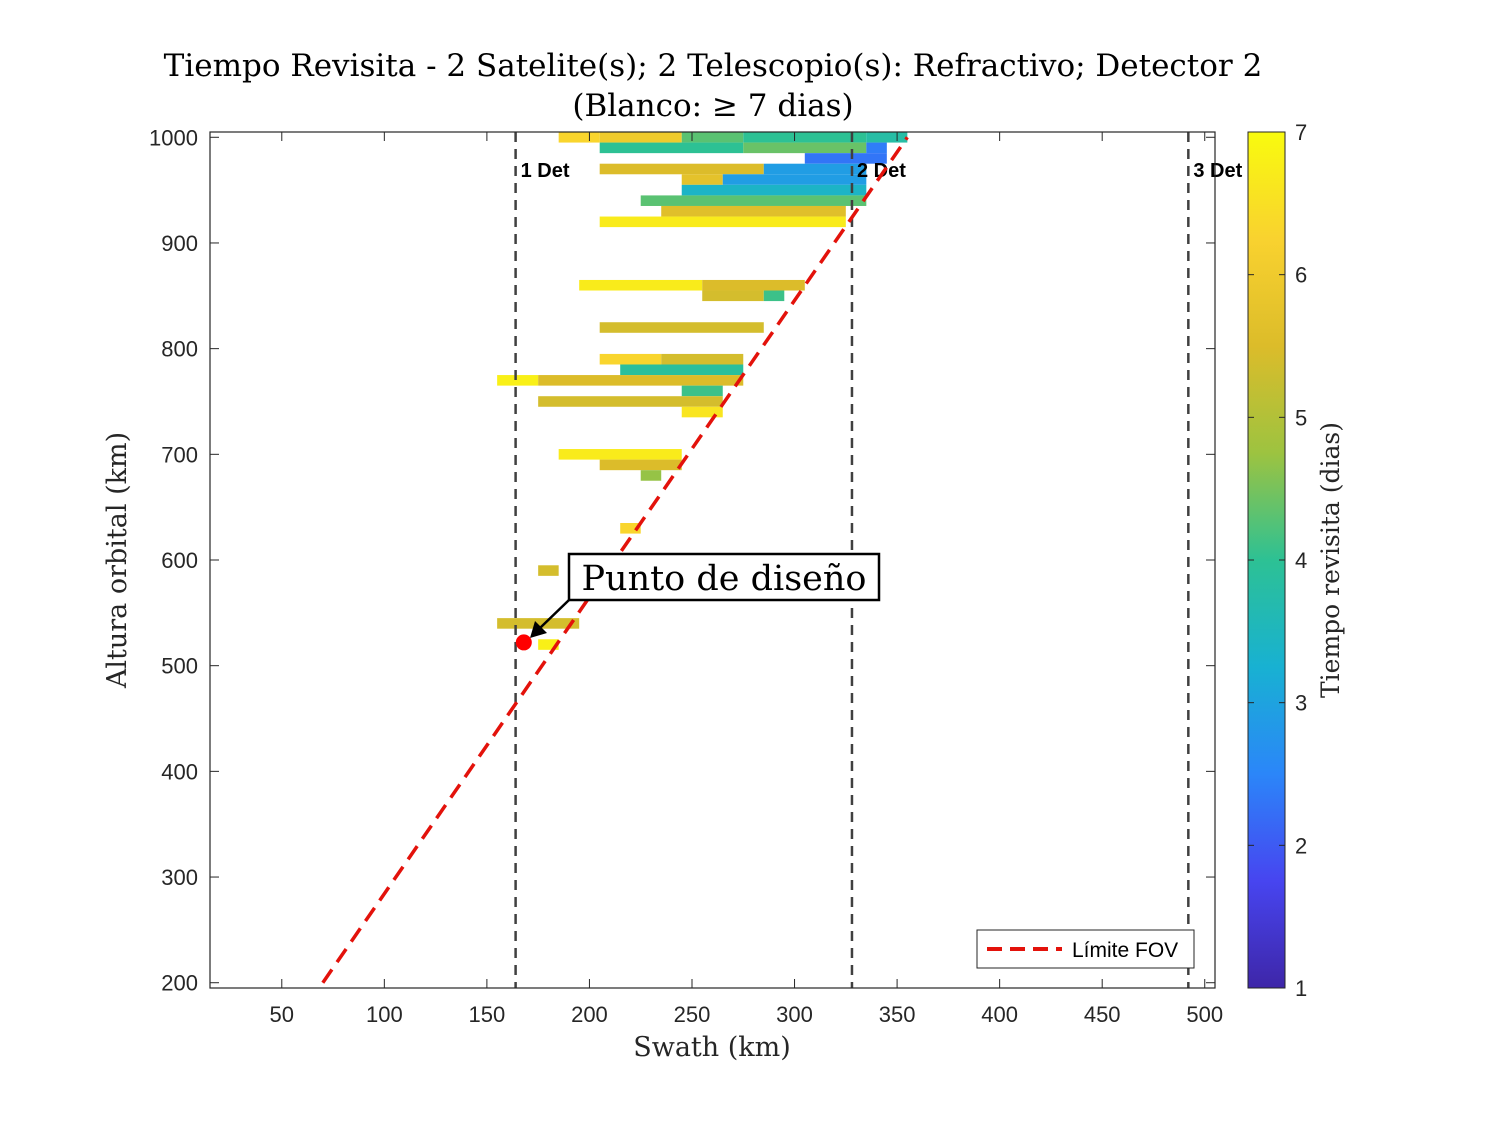 The height and width of the screenshot is (1147, 1501). I want to click on y-tick-label: 500, so click(179, 666).